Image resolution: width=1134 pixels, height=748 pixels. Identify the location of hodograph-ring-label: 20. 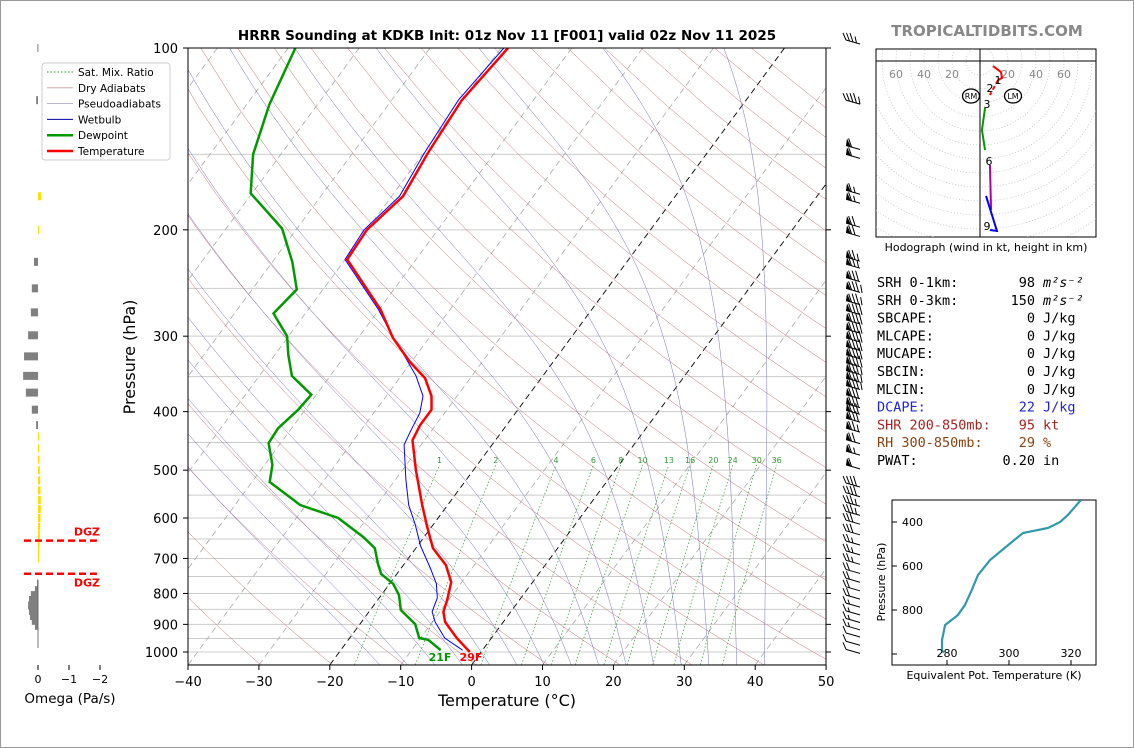
(1008, 74).